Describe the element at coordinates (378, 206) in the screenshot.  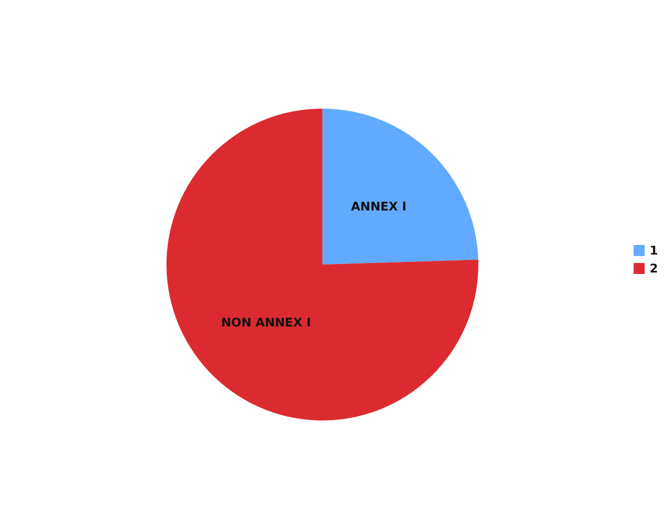
I see `data-label: ANNEX I` at that location.